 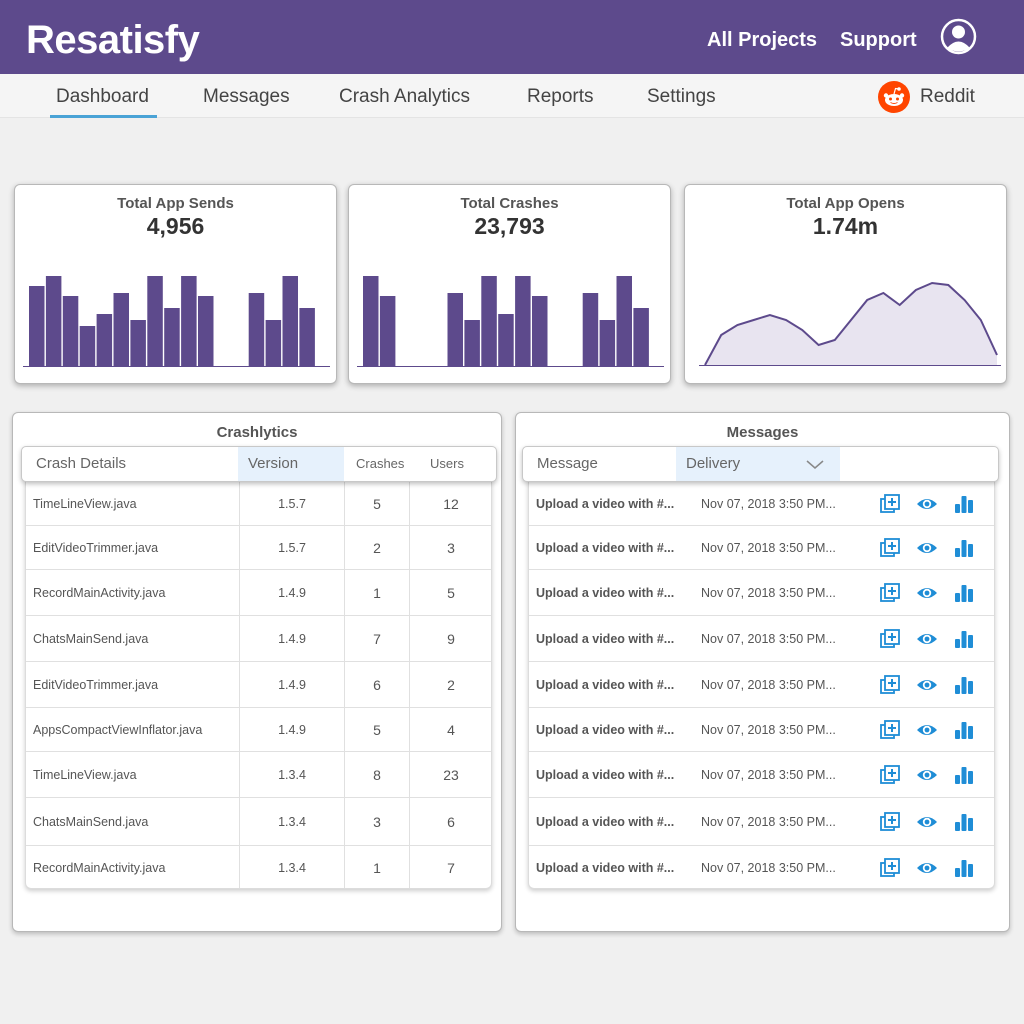 What do you see at coordinates (451, 774) in the screenshot?
I see `users-count: 23` at bounding box center [451, 774].